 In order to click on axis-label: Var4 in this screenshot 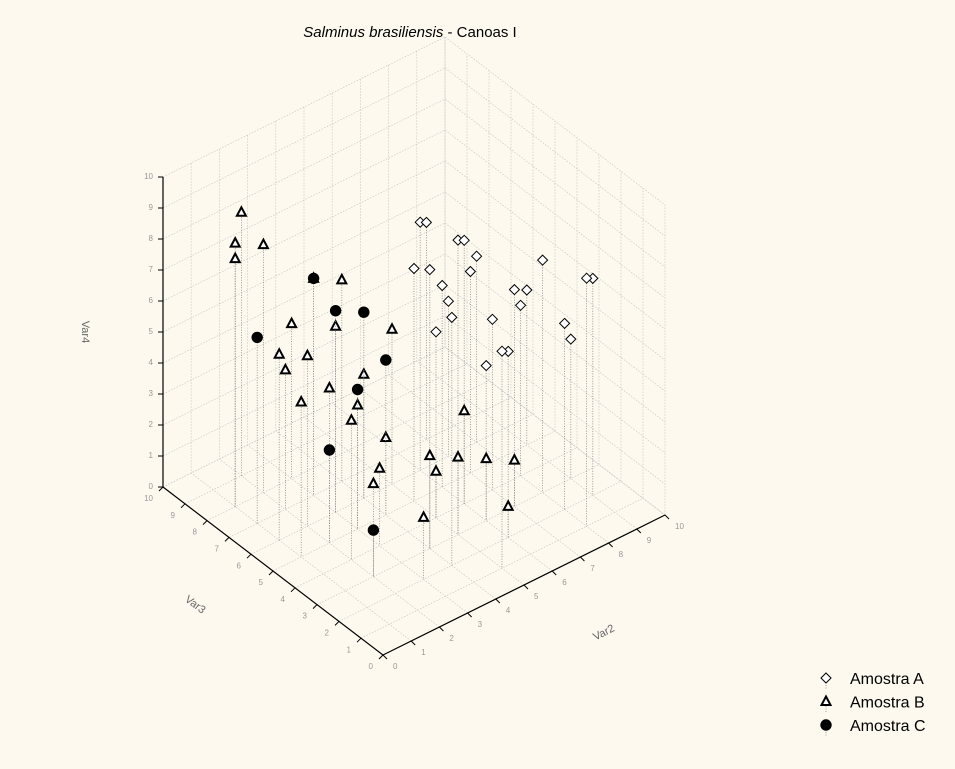, I will do `click(85, 332)`.